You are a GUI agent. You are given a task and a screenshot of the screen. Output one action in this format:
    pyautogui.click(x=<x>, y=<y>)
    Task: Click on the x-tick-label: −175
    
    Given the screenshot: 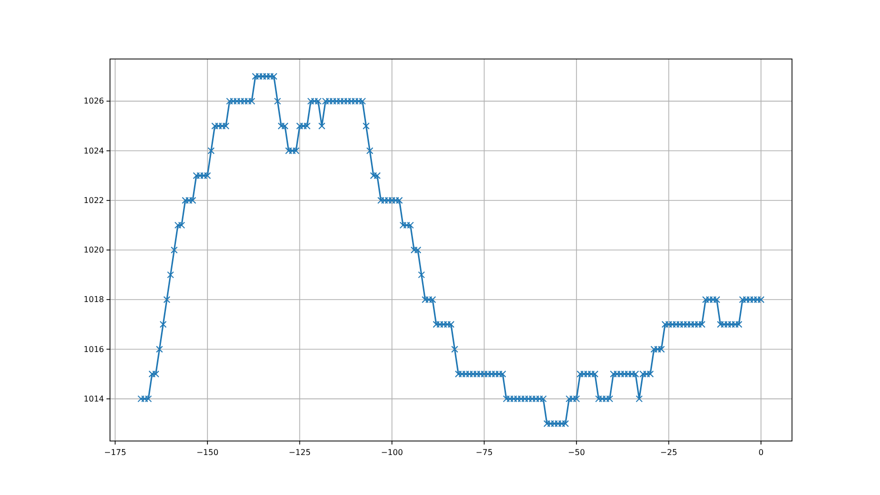 What is the action you would take?
    pyautogui.click(x=115, y=452)
    